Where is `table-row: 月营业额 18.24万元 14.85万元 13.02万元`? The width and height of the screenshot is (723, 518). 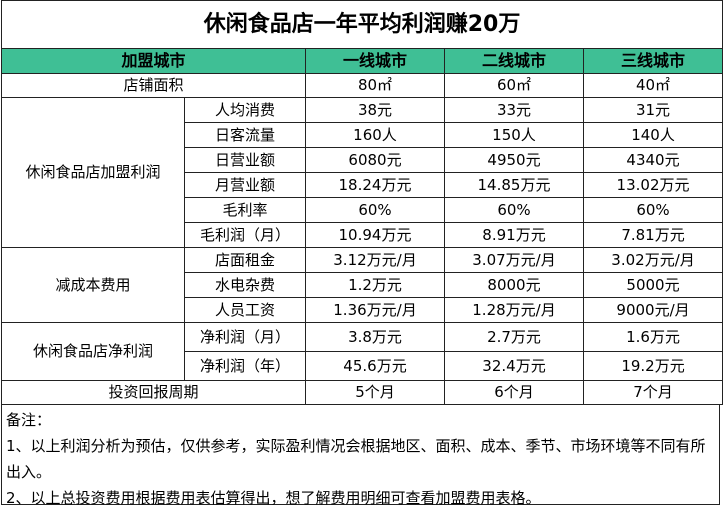
table-row: 月营业额 18.24万元 14.85万元 13.02万元 is located at coordinates (362, 185).